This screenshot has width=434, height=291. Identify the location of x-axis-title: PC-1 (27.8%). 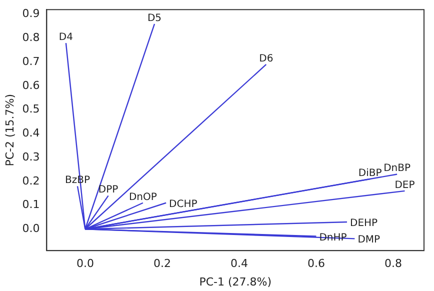
(235, 281).